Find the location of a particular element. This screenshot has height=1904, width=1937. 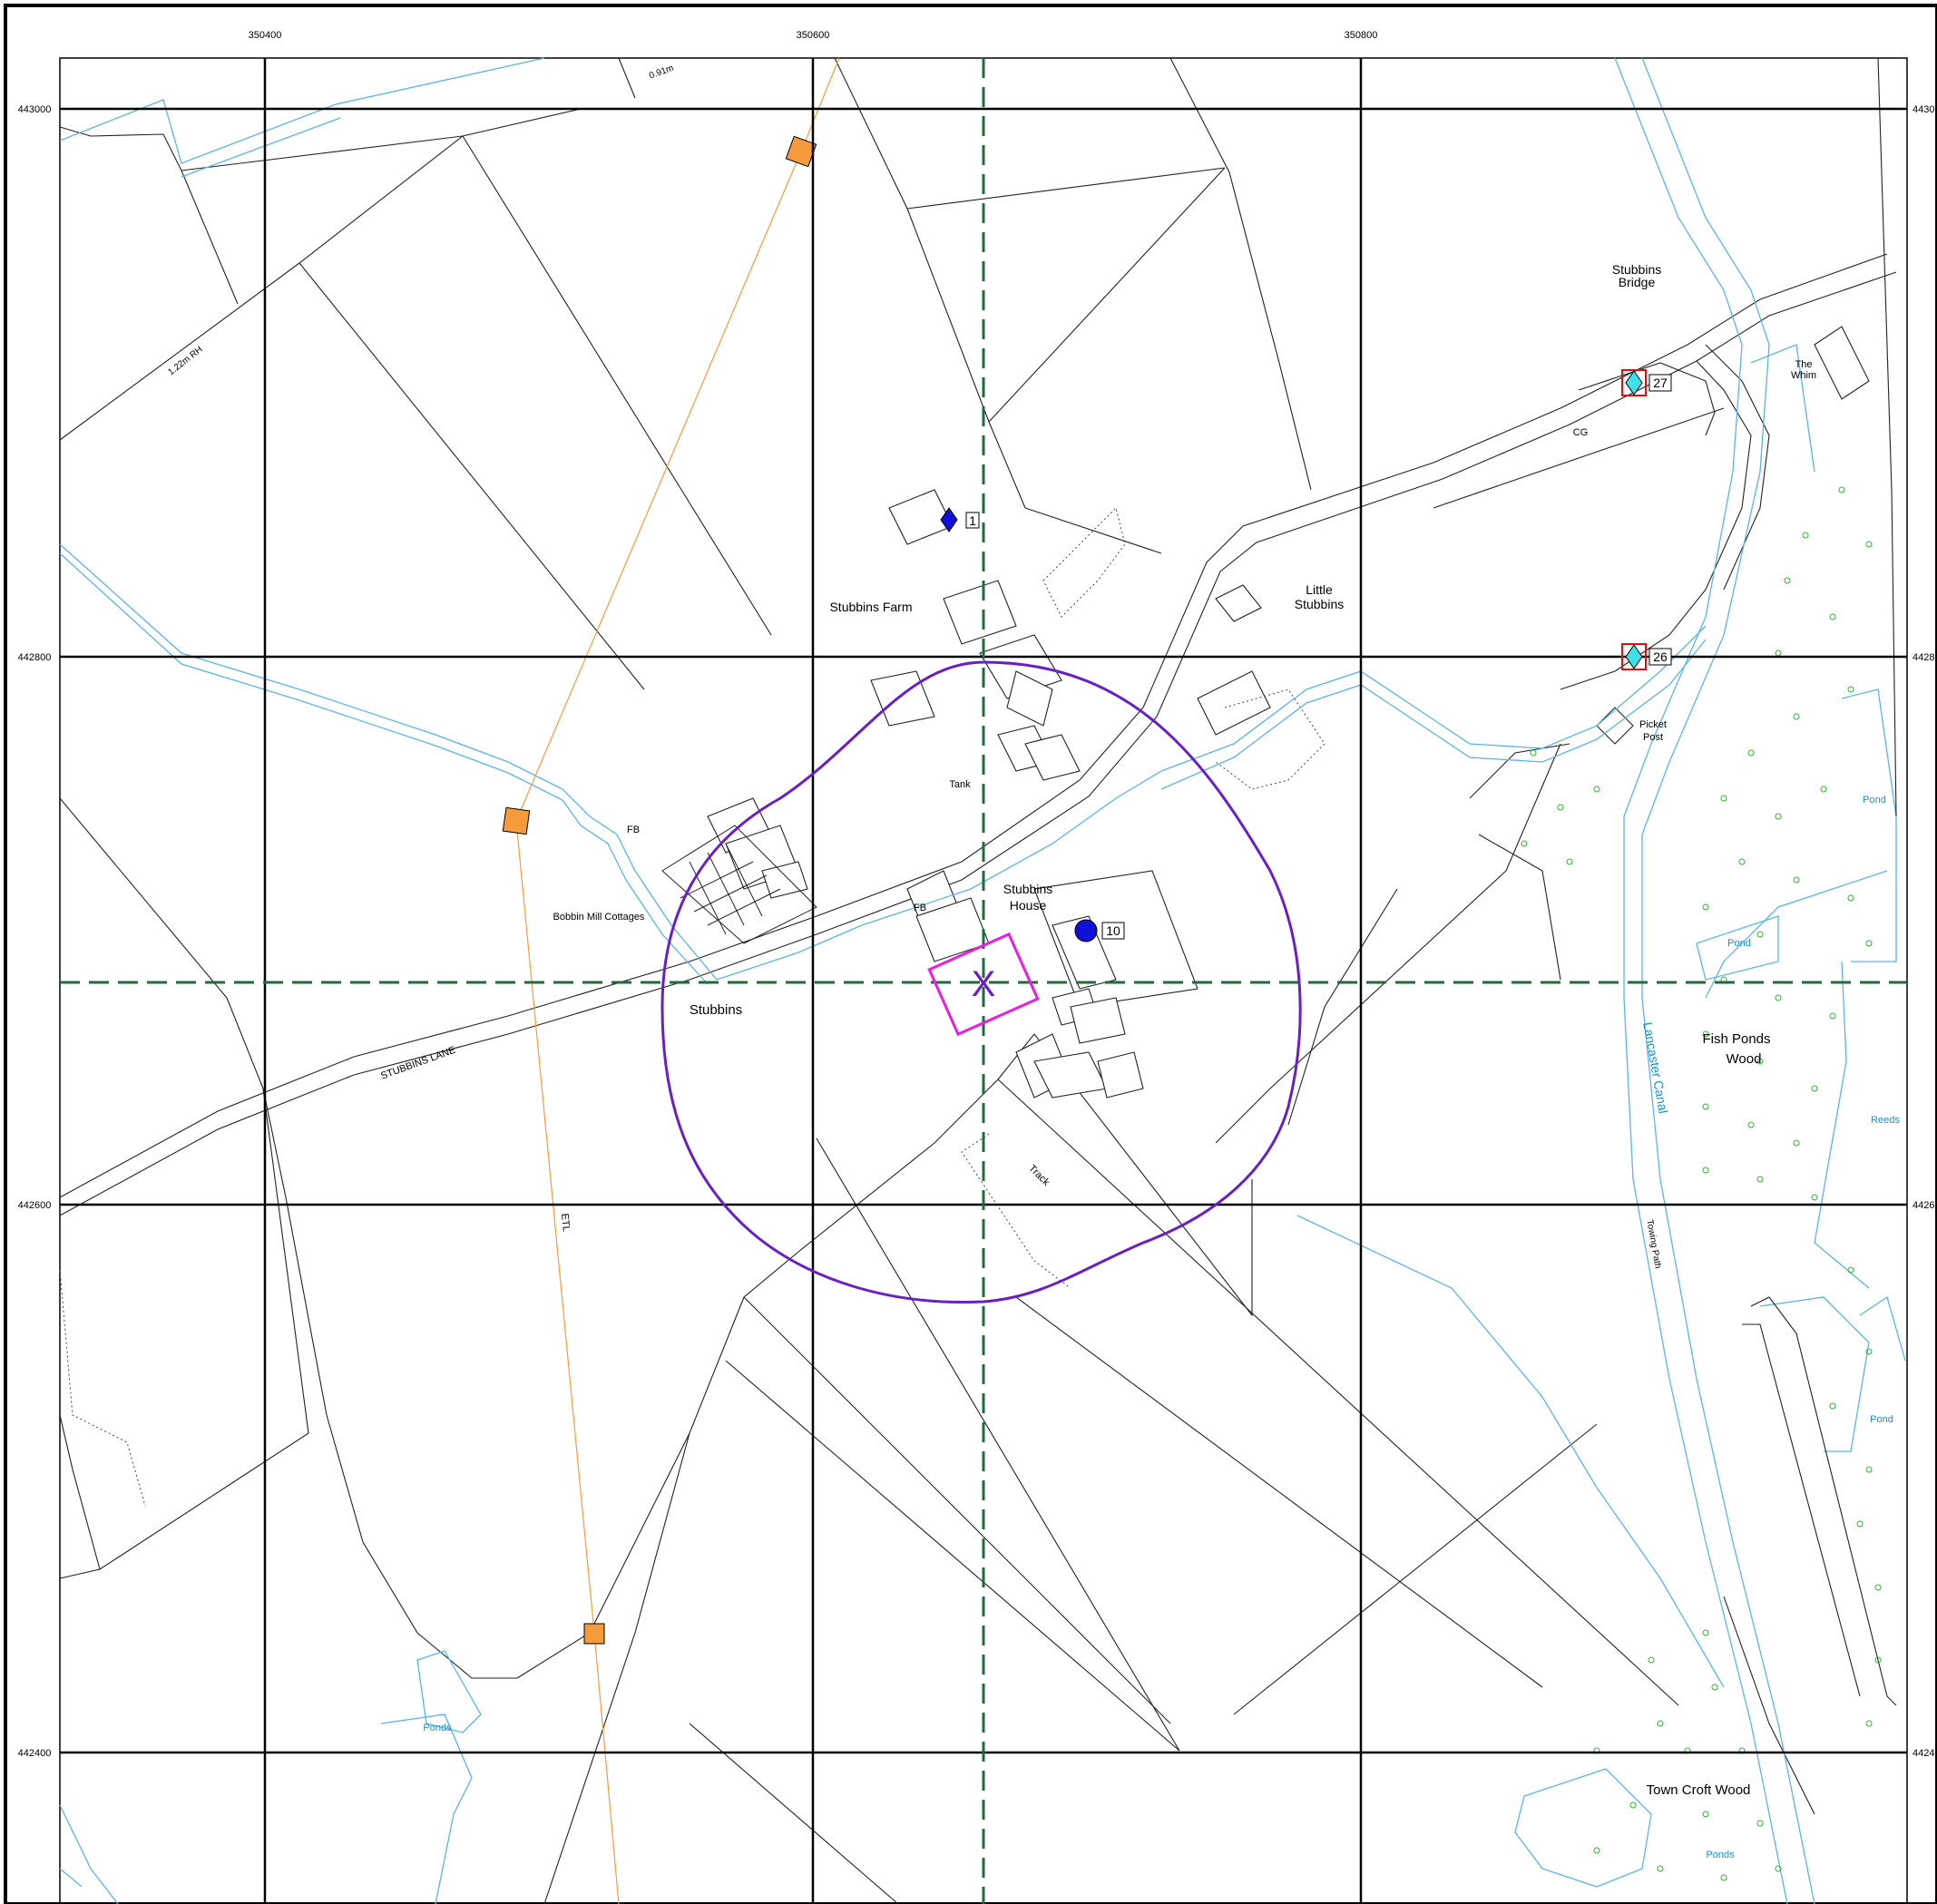

northing-label-442800: 442800 is located at coordinates (35, 658).